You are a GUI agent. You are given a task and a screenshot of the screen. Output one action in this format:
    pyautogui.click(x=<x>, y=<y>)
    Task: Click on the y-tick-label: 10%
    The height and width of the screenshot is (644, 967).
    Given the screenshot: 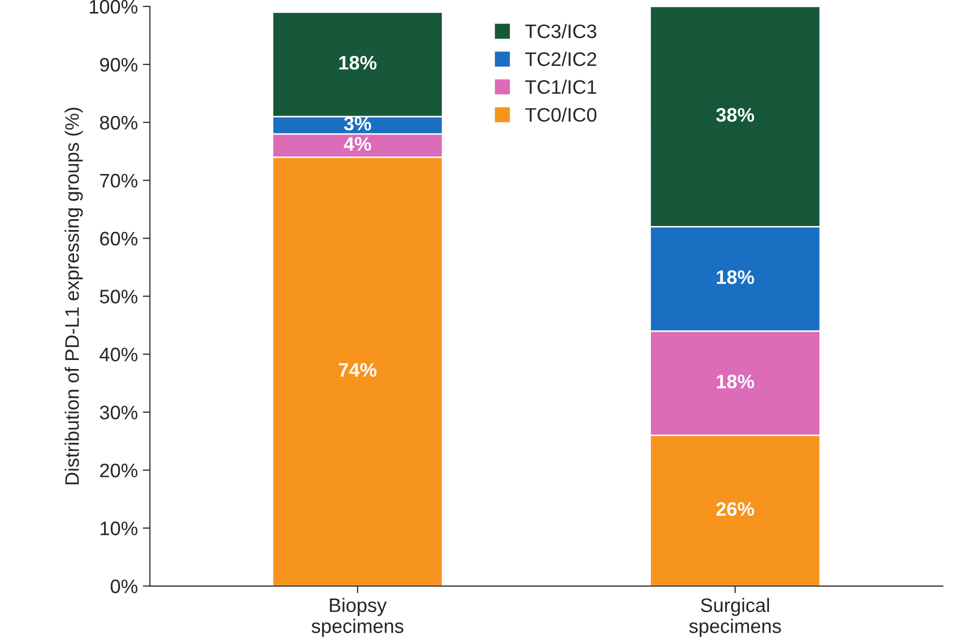 What is the action you would take?
    pyautogui.click(x=119, y=529)
    